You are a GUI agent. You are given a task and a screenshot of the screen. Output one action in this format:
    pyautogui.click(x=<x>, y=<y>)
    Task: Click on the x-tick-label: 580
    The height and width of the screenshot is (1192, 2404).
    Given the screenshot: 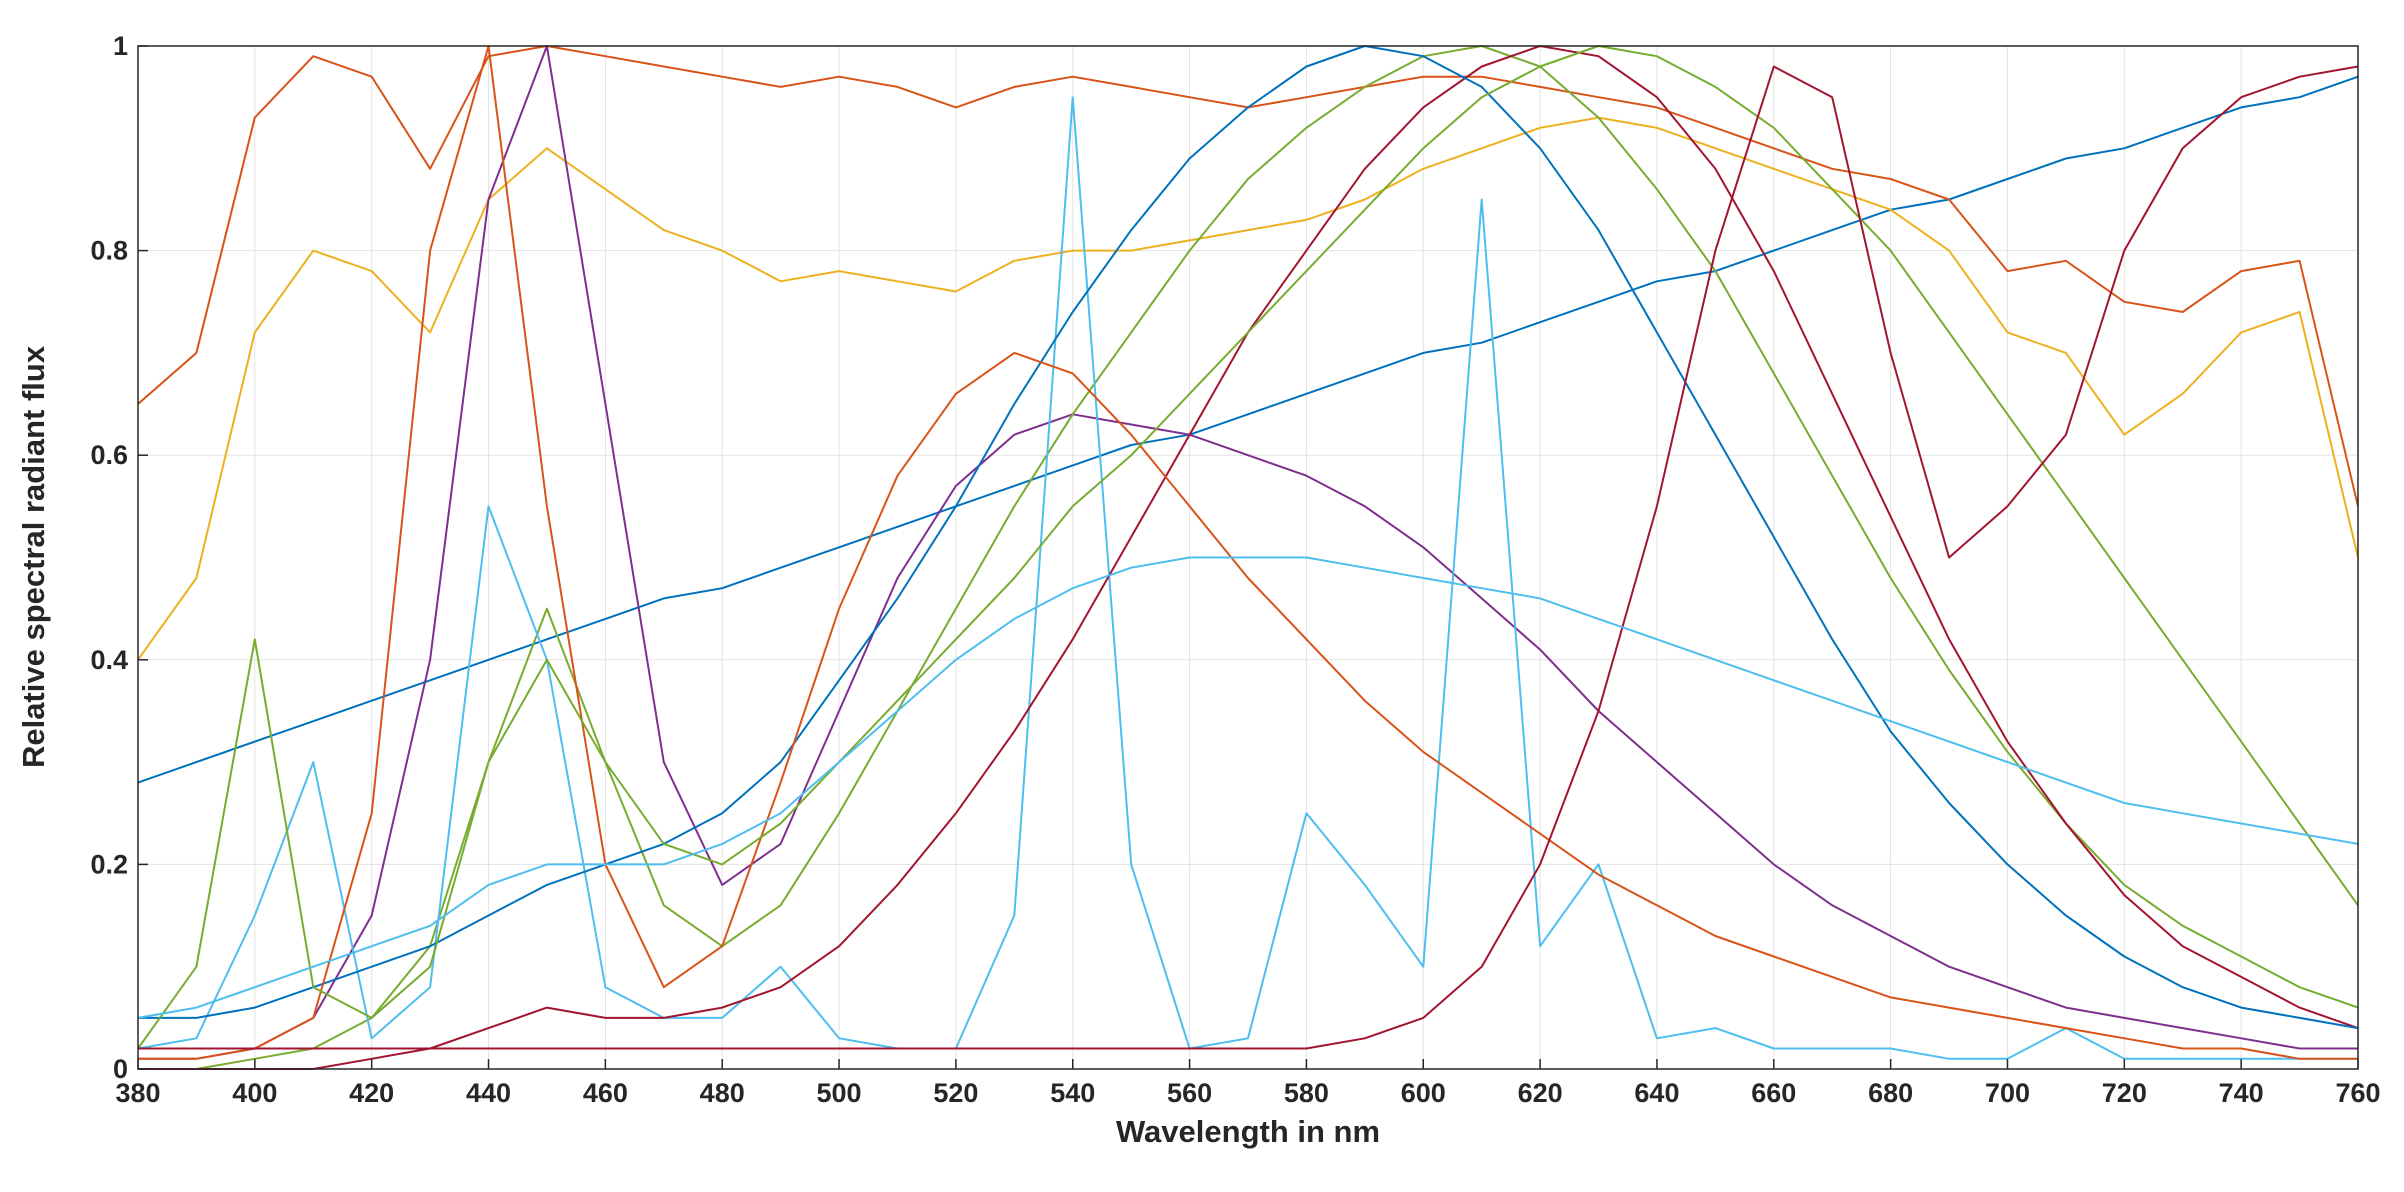 What is the action you would take?
    pyautogui.click(x=1306, y=1093)
    